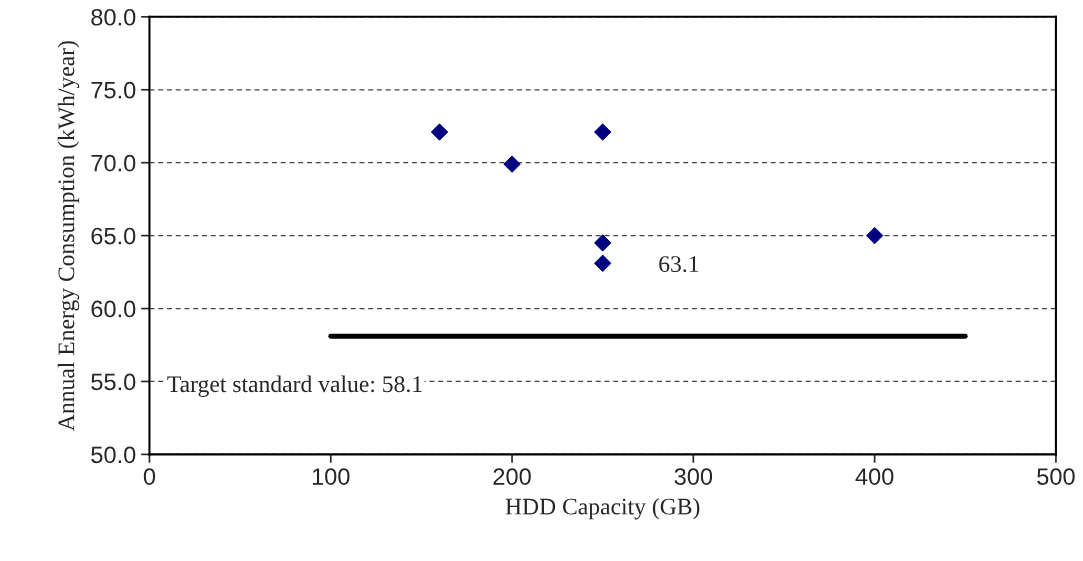 Image resolution: width=1083 pixels, height=561 pixels. Describe the element at coordinates (149, 476) in the screenshot. I see `x-tick-label: 0` at that location.